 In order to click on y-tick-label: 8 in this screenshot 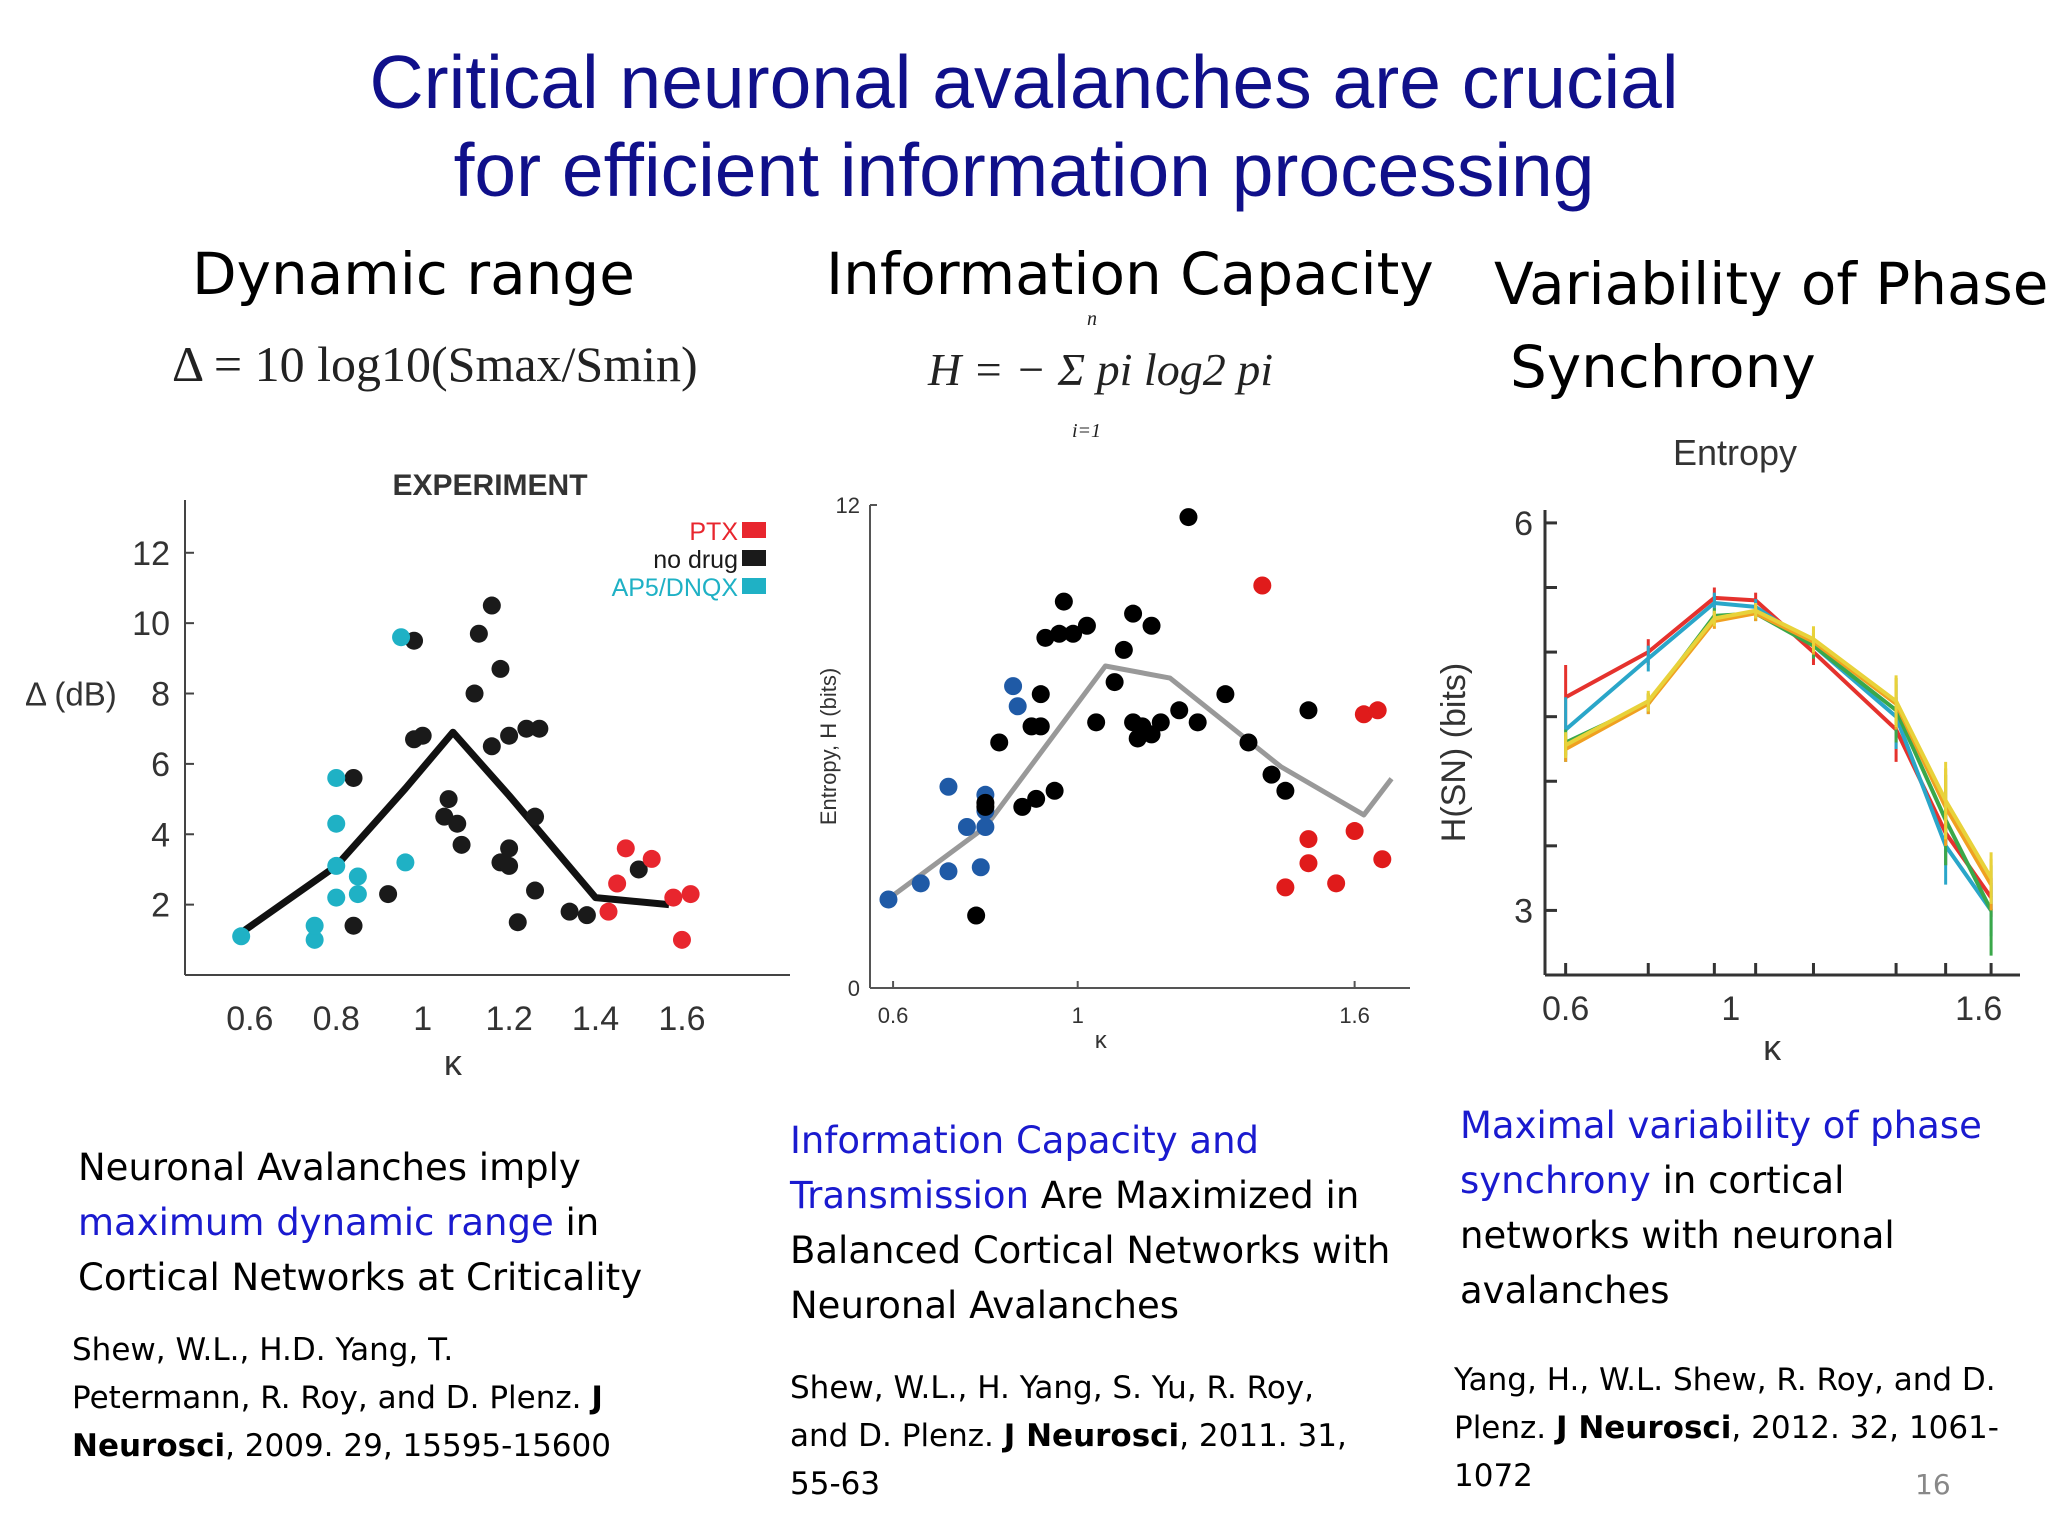, I will do `click(160, 695)`.